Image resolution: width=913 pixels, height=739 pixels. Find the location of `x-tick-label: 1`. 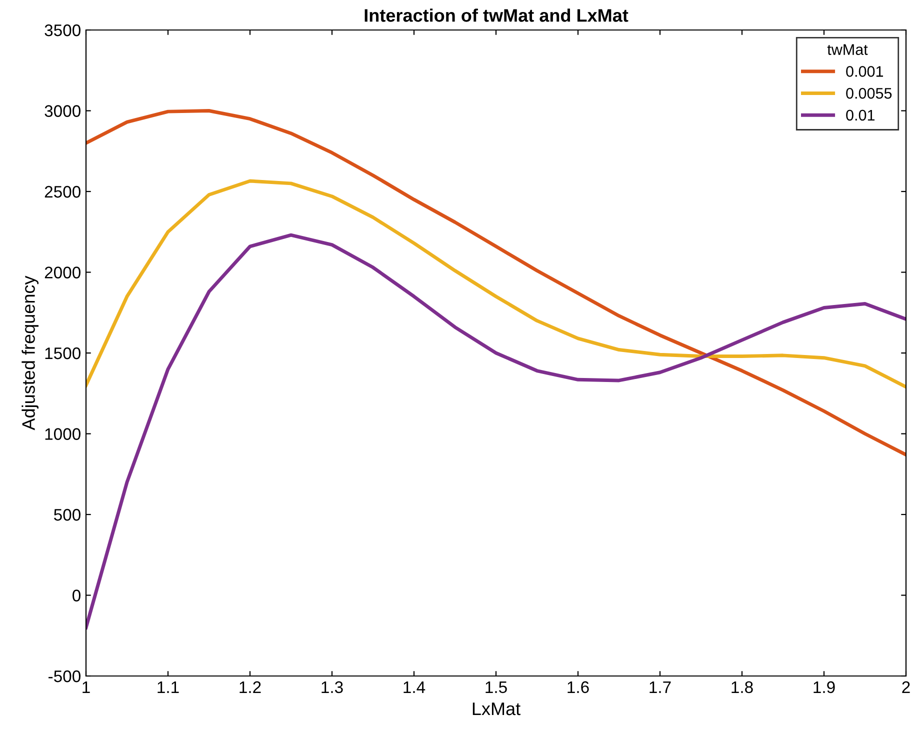

x-tick-label: 1 is located at coordinates (86, 687).